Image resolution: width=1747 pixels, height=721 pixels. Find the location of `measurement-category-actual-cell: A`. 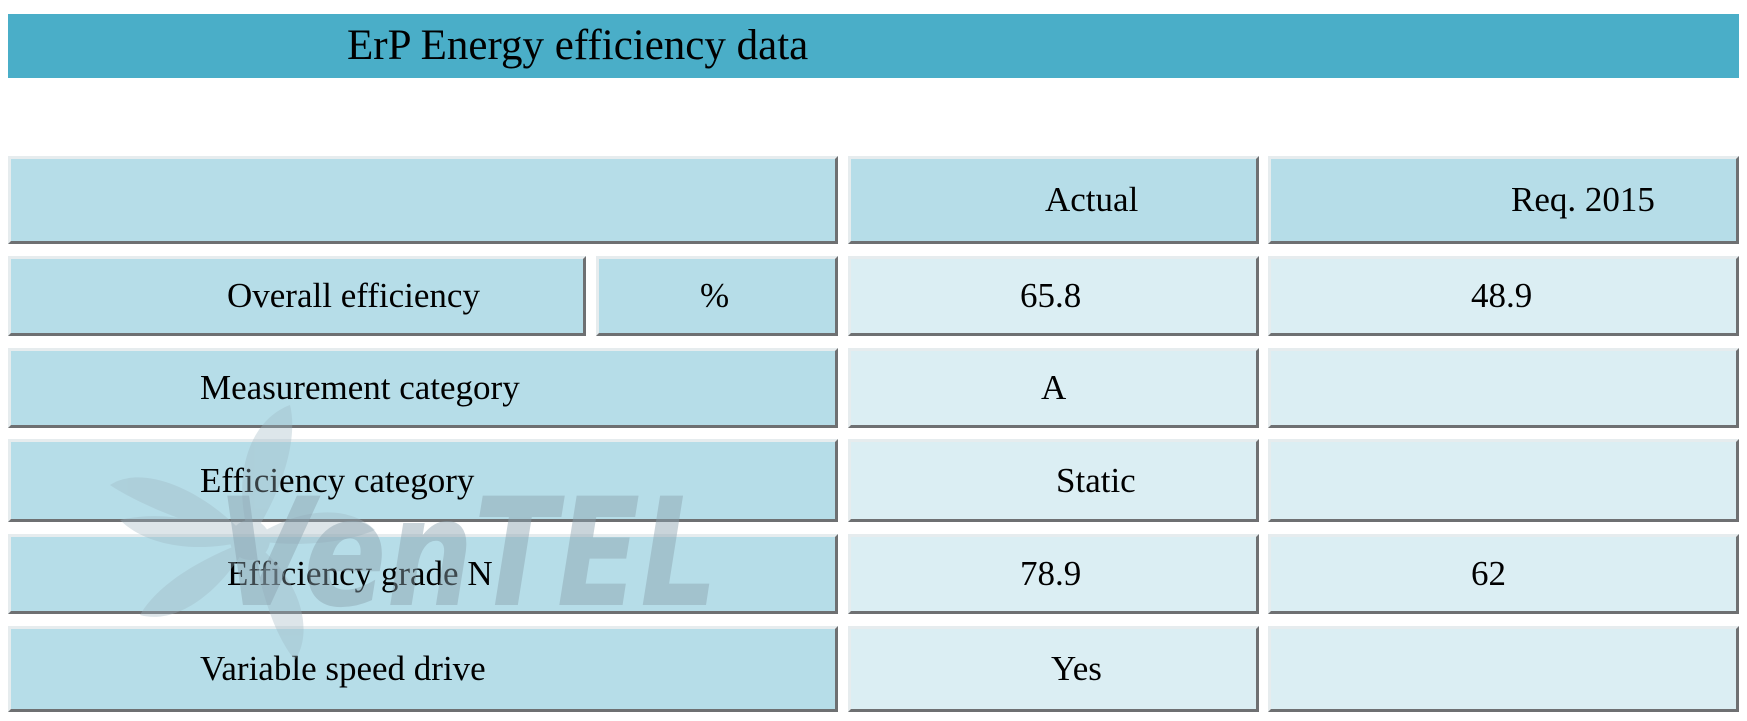

measurement-category-actual-cell: A is located at coordinates (1053, 388).